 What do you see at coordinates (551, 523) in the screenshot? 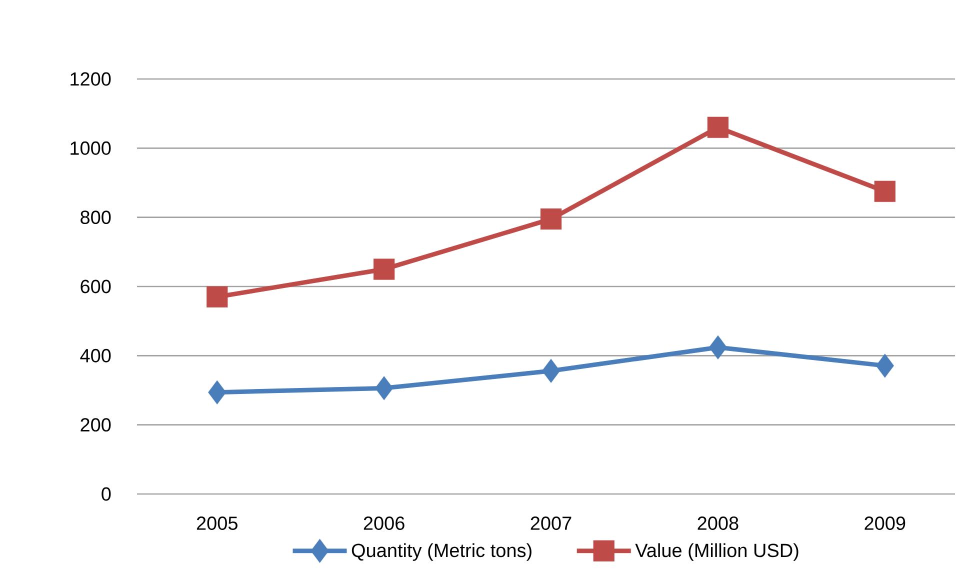
I see `x-tick-label: 2007` at bounding box center [551, 523].